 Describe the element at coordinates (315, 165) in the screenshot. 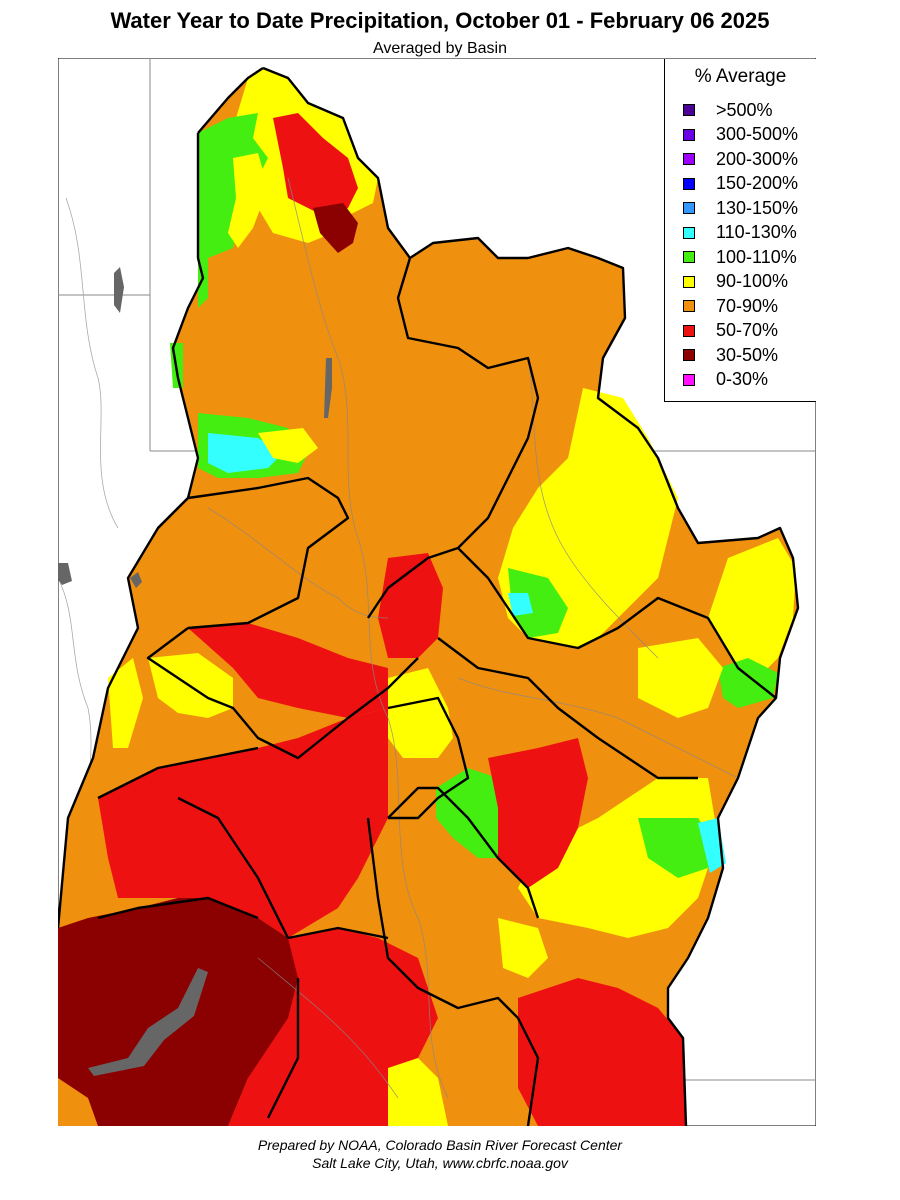

I see `region-50-70-upper` at that location.